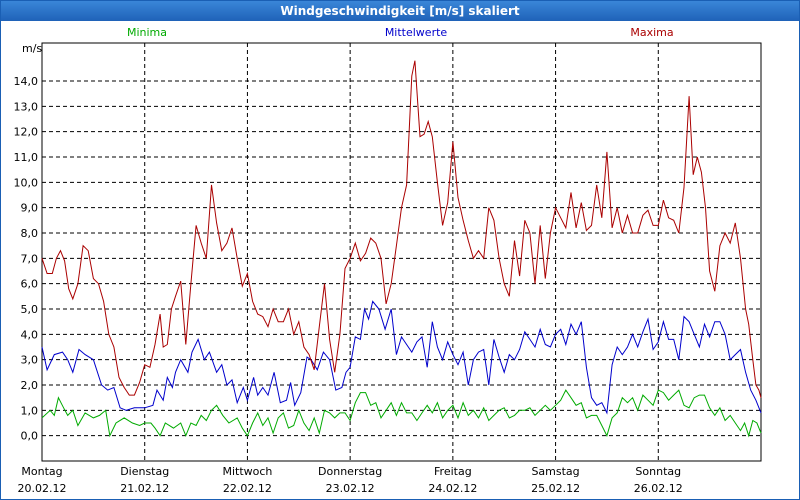 The width and height of the screenshot is (800, 500). What do you see at coordinates (555, 488) in the screenshot?
I see `x-tick-date: 25.02.12` at bounding box center [555, 488].